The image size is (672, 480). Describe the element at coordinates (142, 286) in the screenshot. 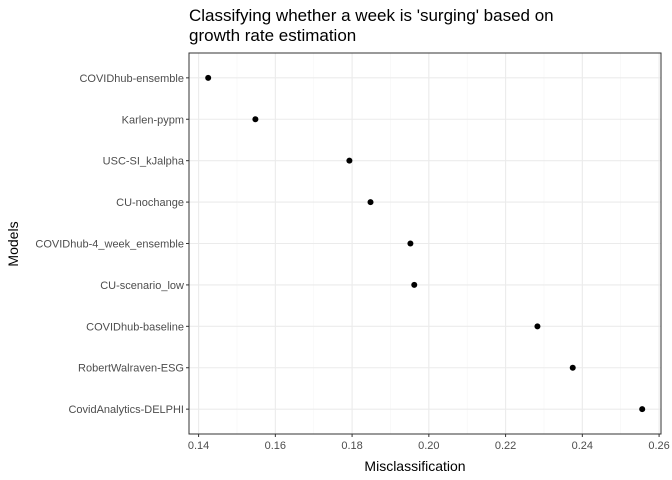

I see `y-tick-label: CU-scenario_low` at that location.